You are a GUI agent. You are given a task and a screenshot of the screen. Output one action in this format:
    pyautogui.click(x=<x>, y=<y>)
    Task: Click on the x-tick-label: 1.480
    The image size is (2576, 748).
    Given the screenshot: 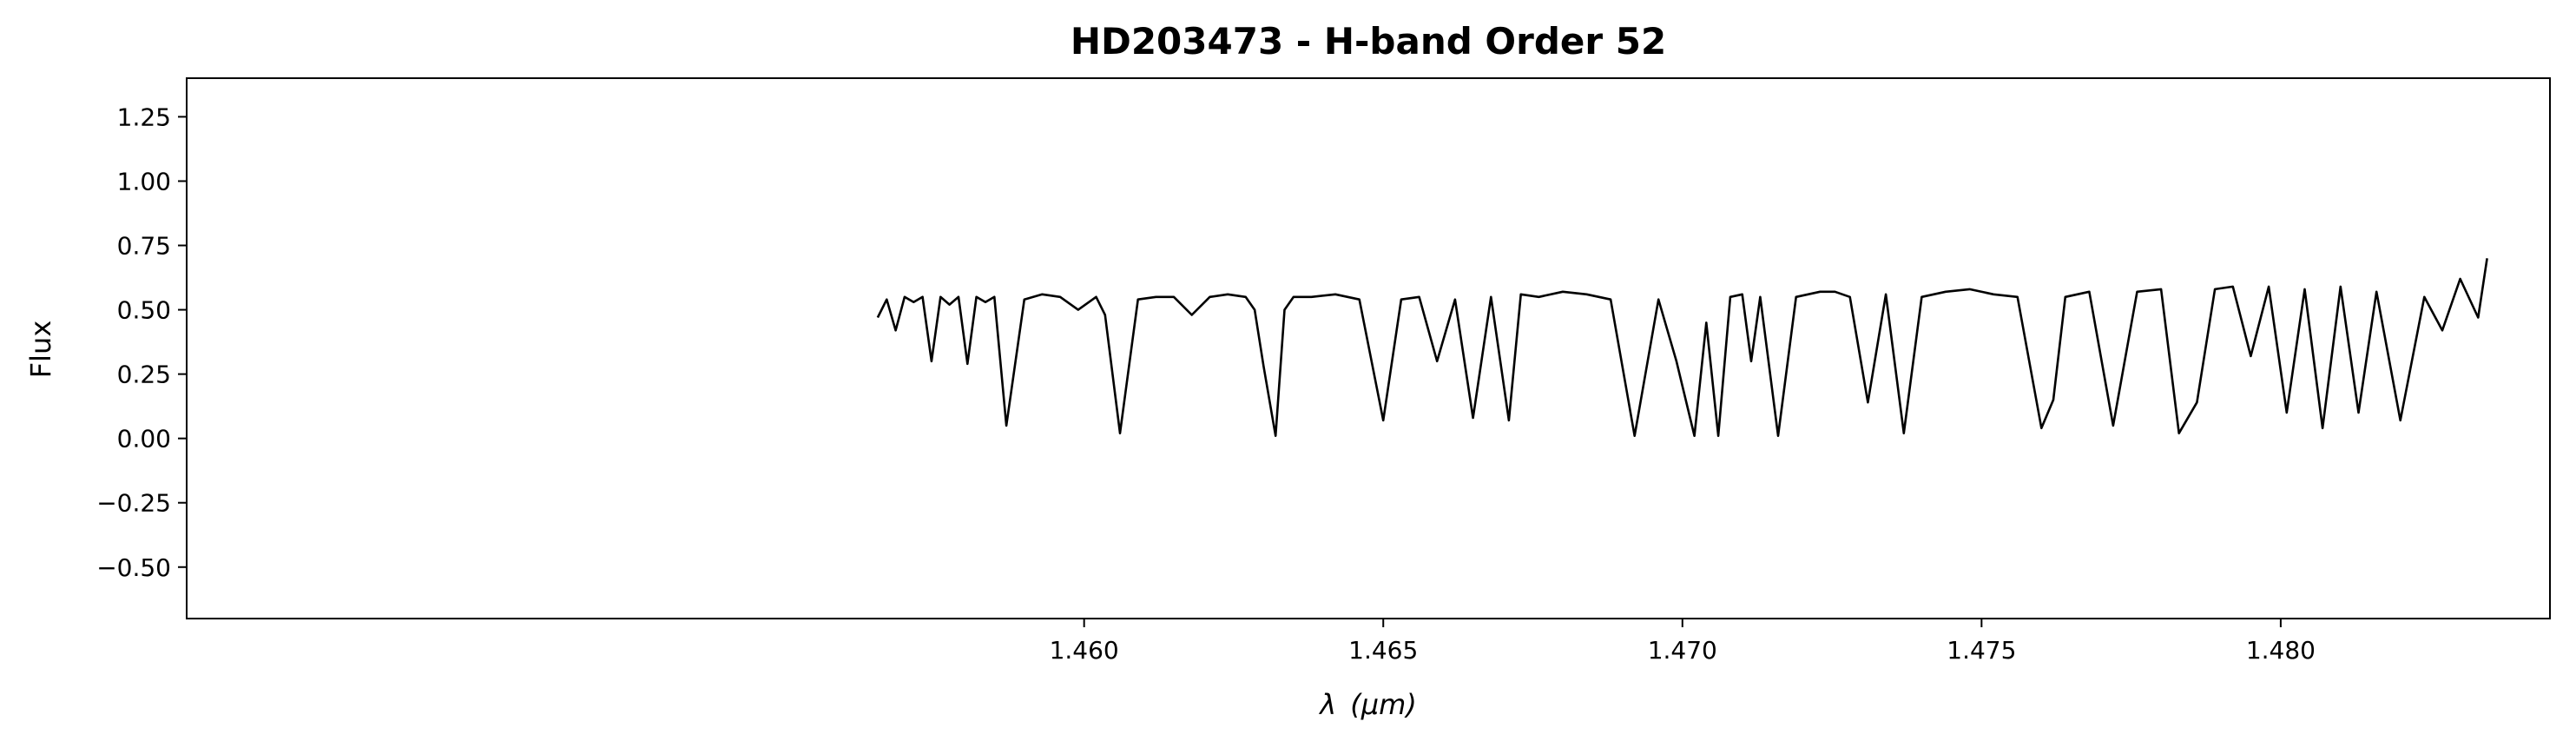 What is the action you would take?
    pyautogui.click(x=2281, y=650)
    